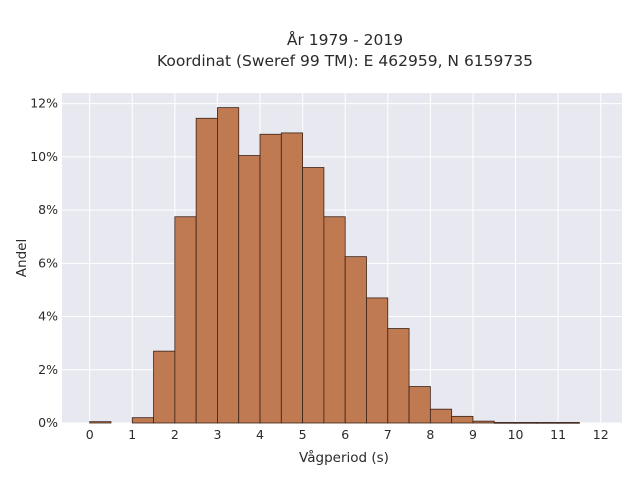 This screenshot has width=640, height=480. Describe the element at coordinates (601, 434) in the screenshot. I see `x-tick-label: 12` at that location.